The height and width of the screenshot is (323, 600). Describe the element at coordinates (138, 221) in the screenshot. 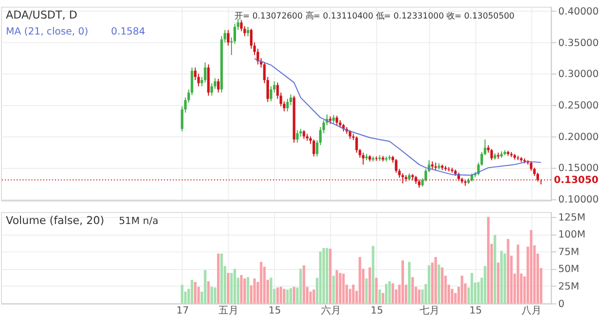

I see `annotation: 51M n/a` at that location.